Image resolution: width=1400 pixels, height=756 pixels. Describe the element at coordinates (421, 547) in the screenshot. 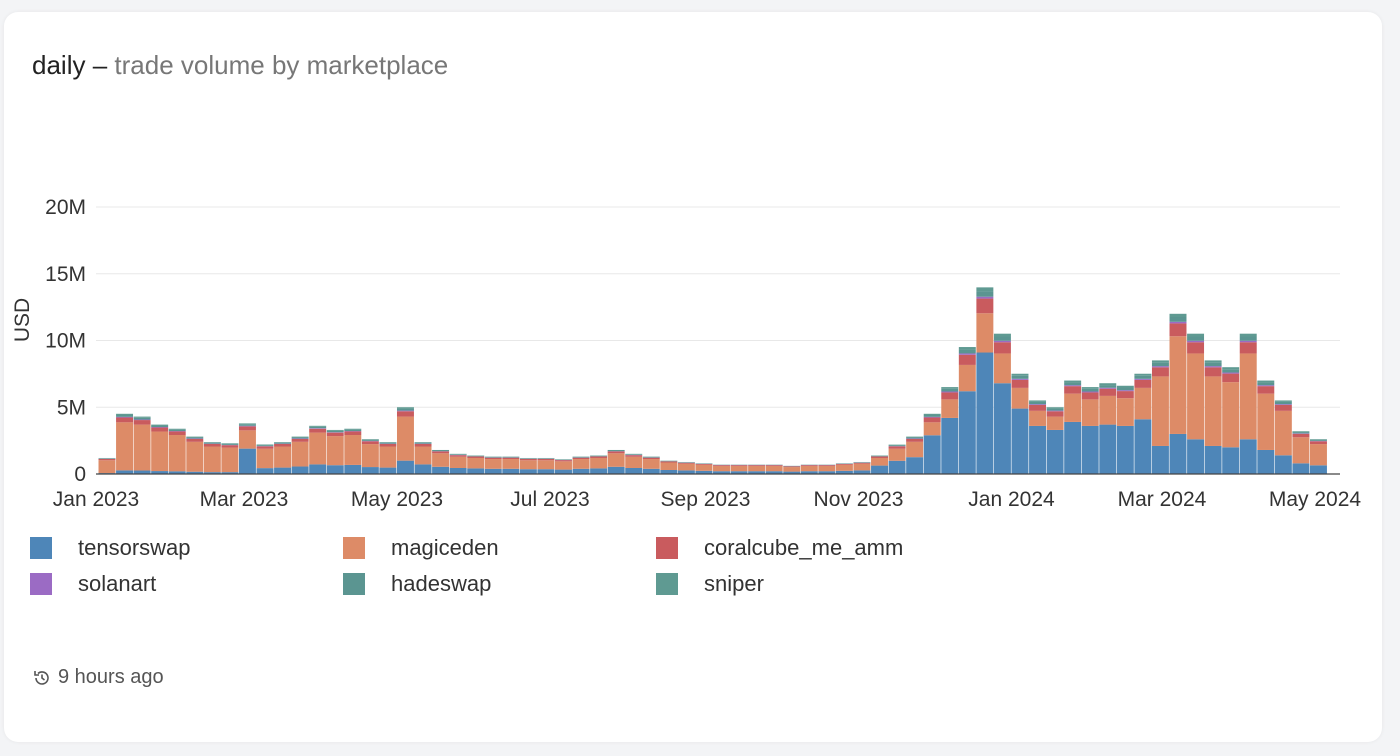

I see `legend-item-magiceden: magiceden` at that location.